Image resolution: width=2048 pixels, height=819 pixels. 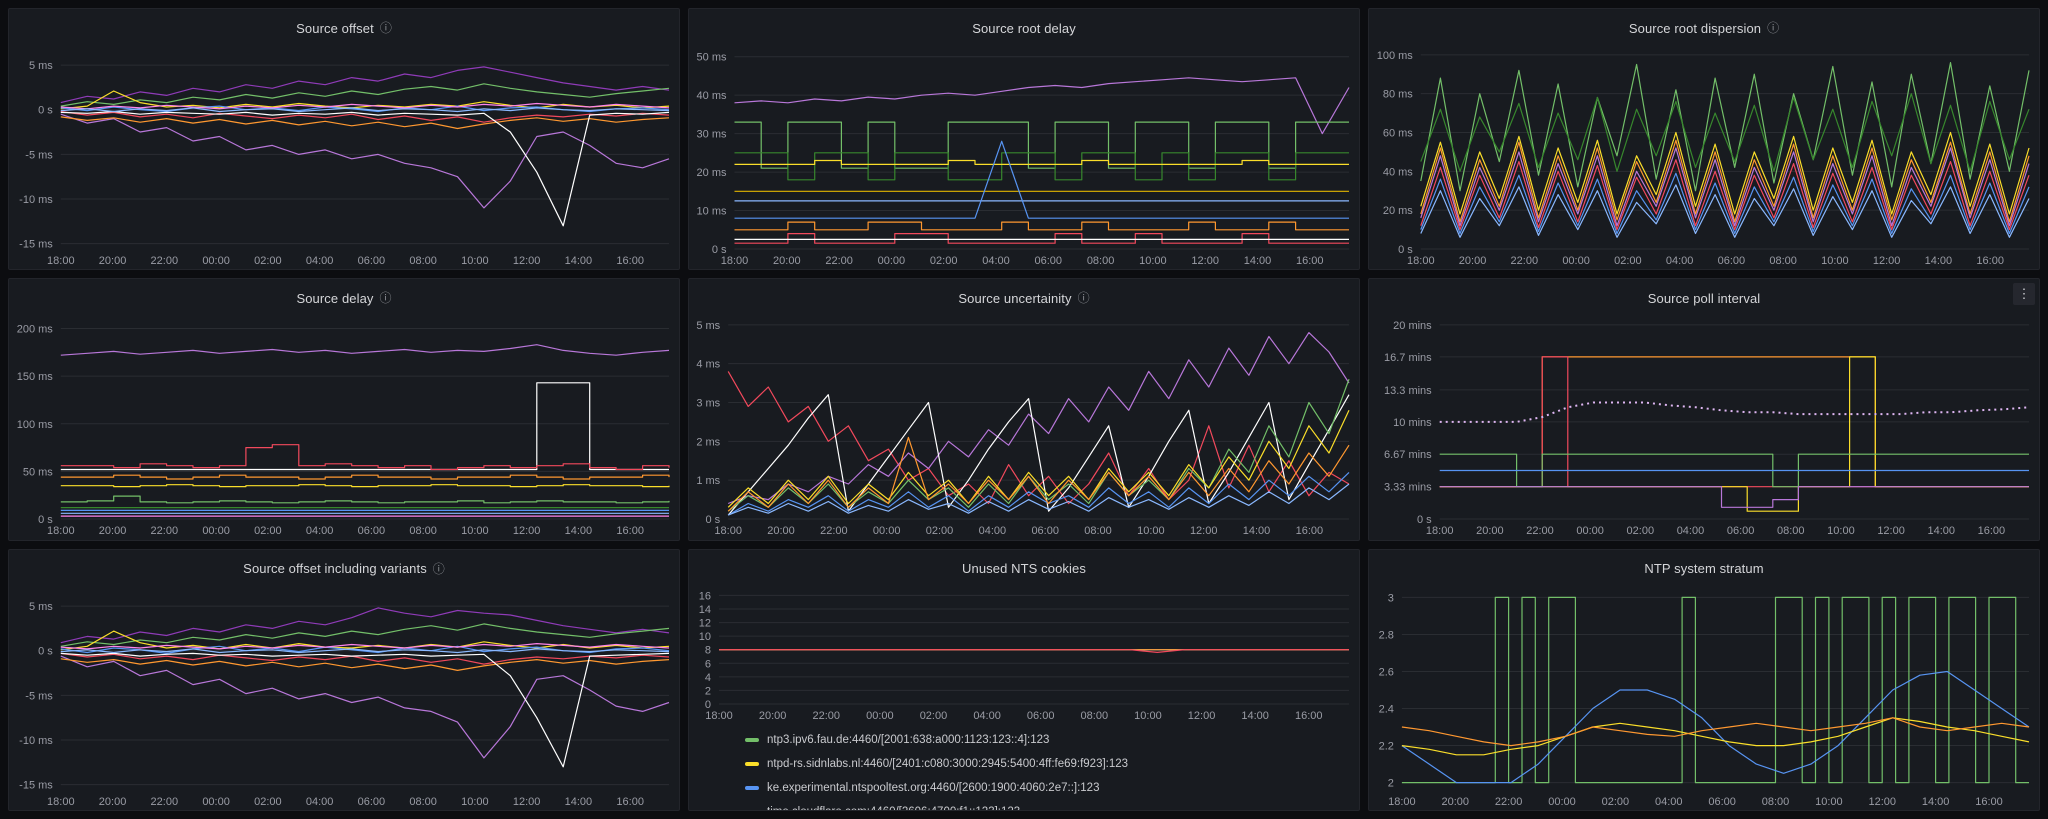 What do you see at coordinates (708, 481) in the screenshot?
I see `y-tick-label: 1 ms` at bounding box center [708, 481].